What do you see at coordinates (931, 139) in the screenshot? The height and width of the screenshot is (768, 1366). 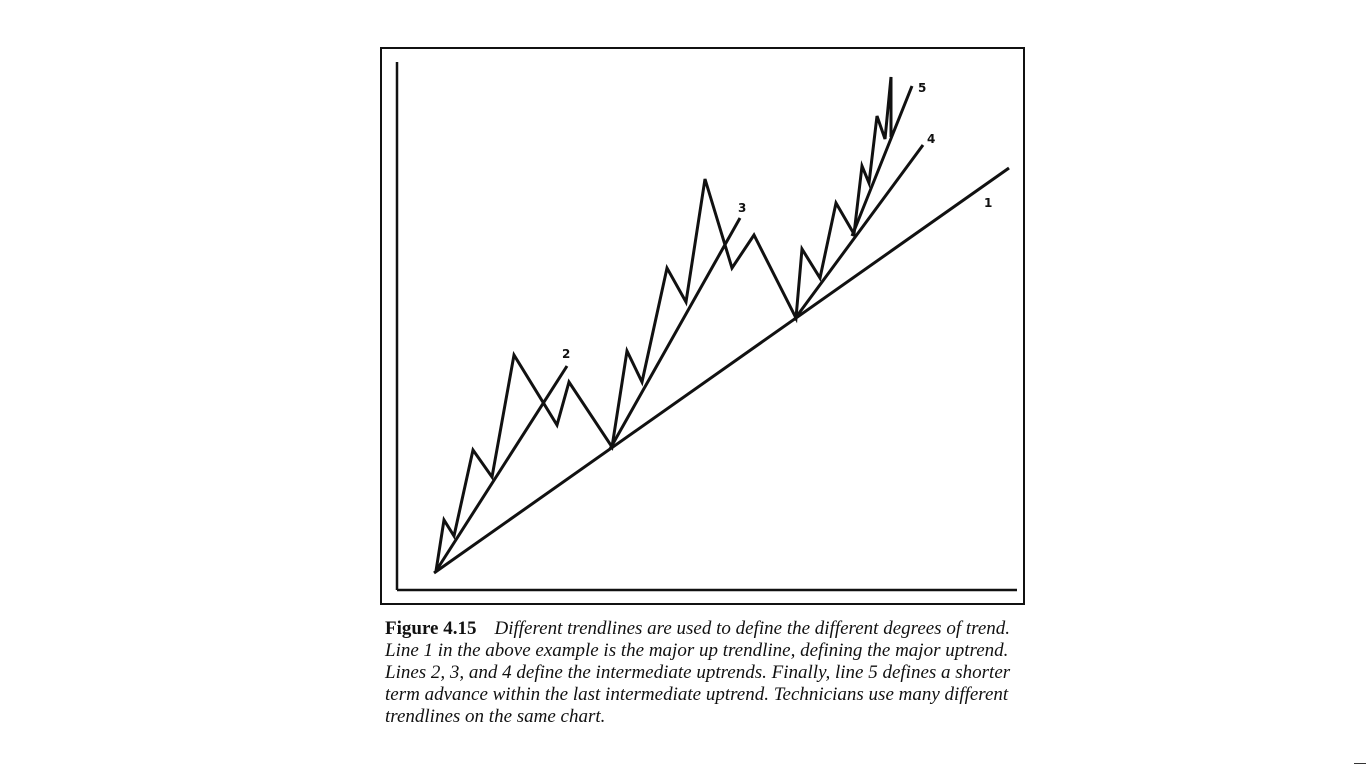 I see `trendline-4-label: 4` at bounding box center [931, 139].